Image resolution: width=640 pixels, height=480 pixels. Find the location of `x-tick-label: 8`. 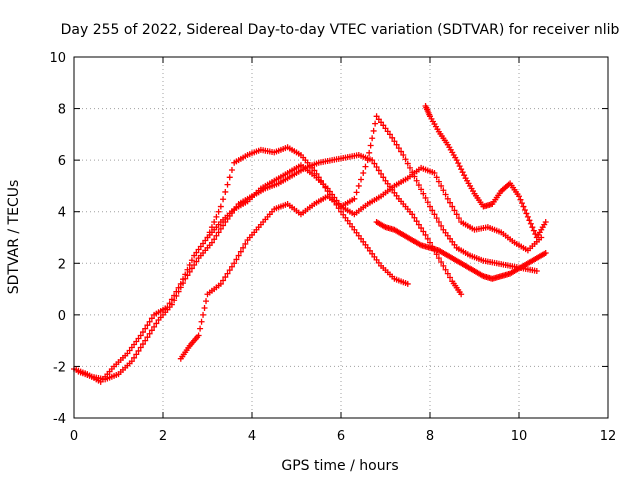

x-tick-label: 8 is located at coordinates (430, 436).